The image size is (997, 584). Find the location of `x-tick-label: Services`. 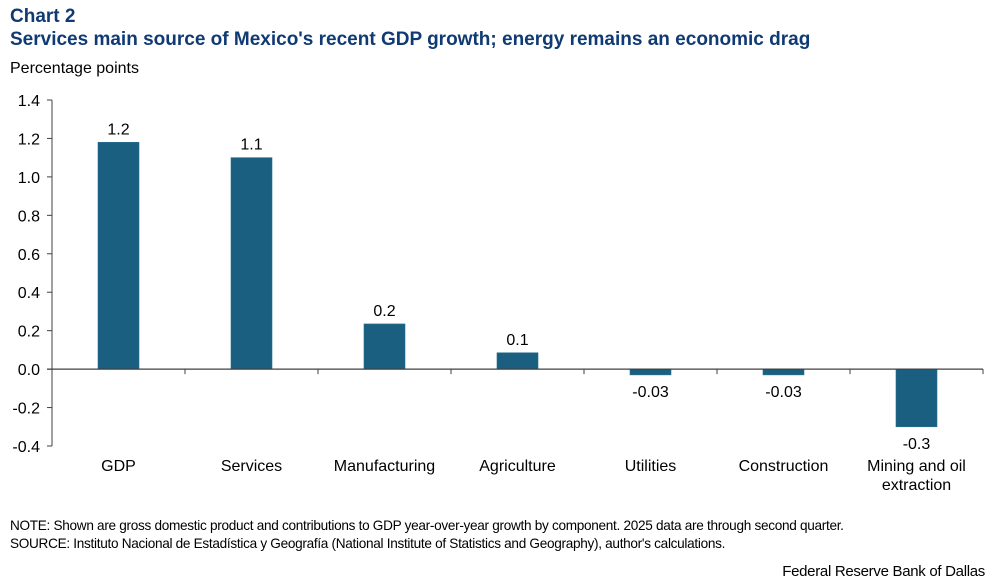

x-tick-label: Services is located at coordinates (251, 466).